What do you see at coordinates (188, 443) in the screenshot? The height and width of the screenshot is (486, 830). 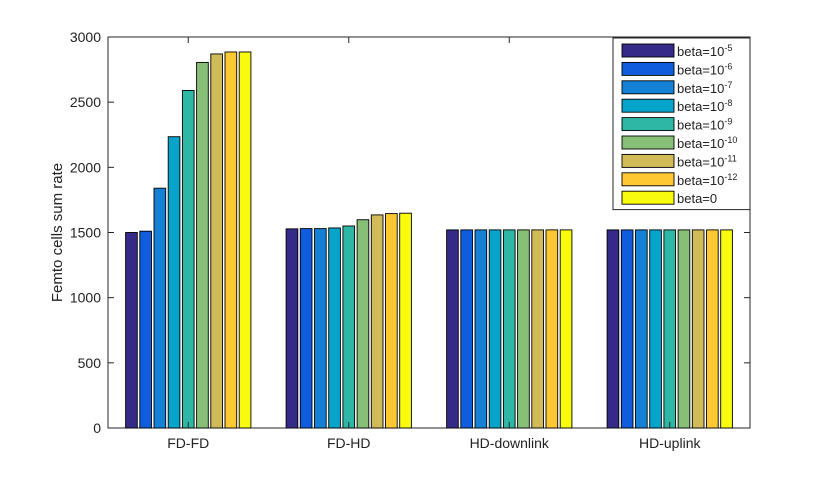 I see `x-tick-label: FD-FD` at bounding box center [188, 443].